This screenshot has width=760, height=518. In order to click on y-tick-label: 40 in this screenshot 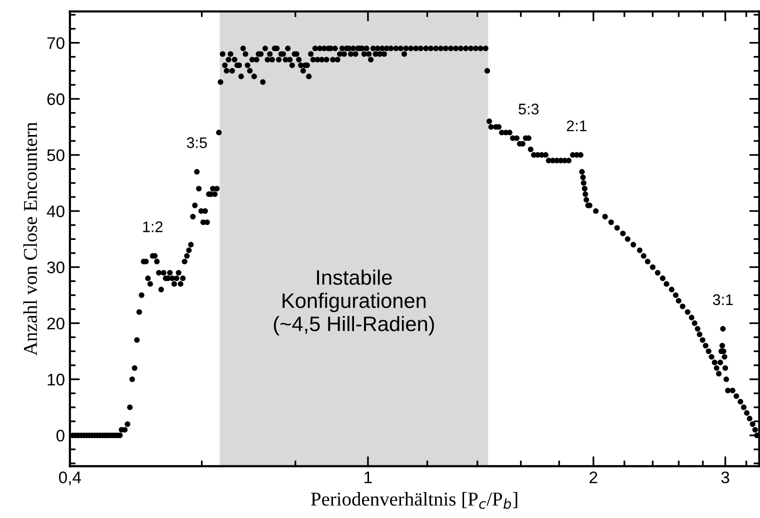, I will do `click(55, 211)`.